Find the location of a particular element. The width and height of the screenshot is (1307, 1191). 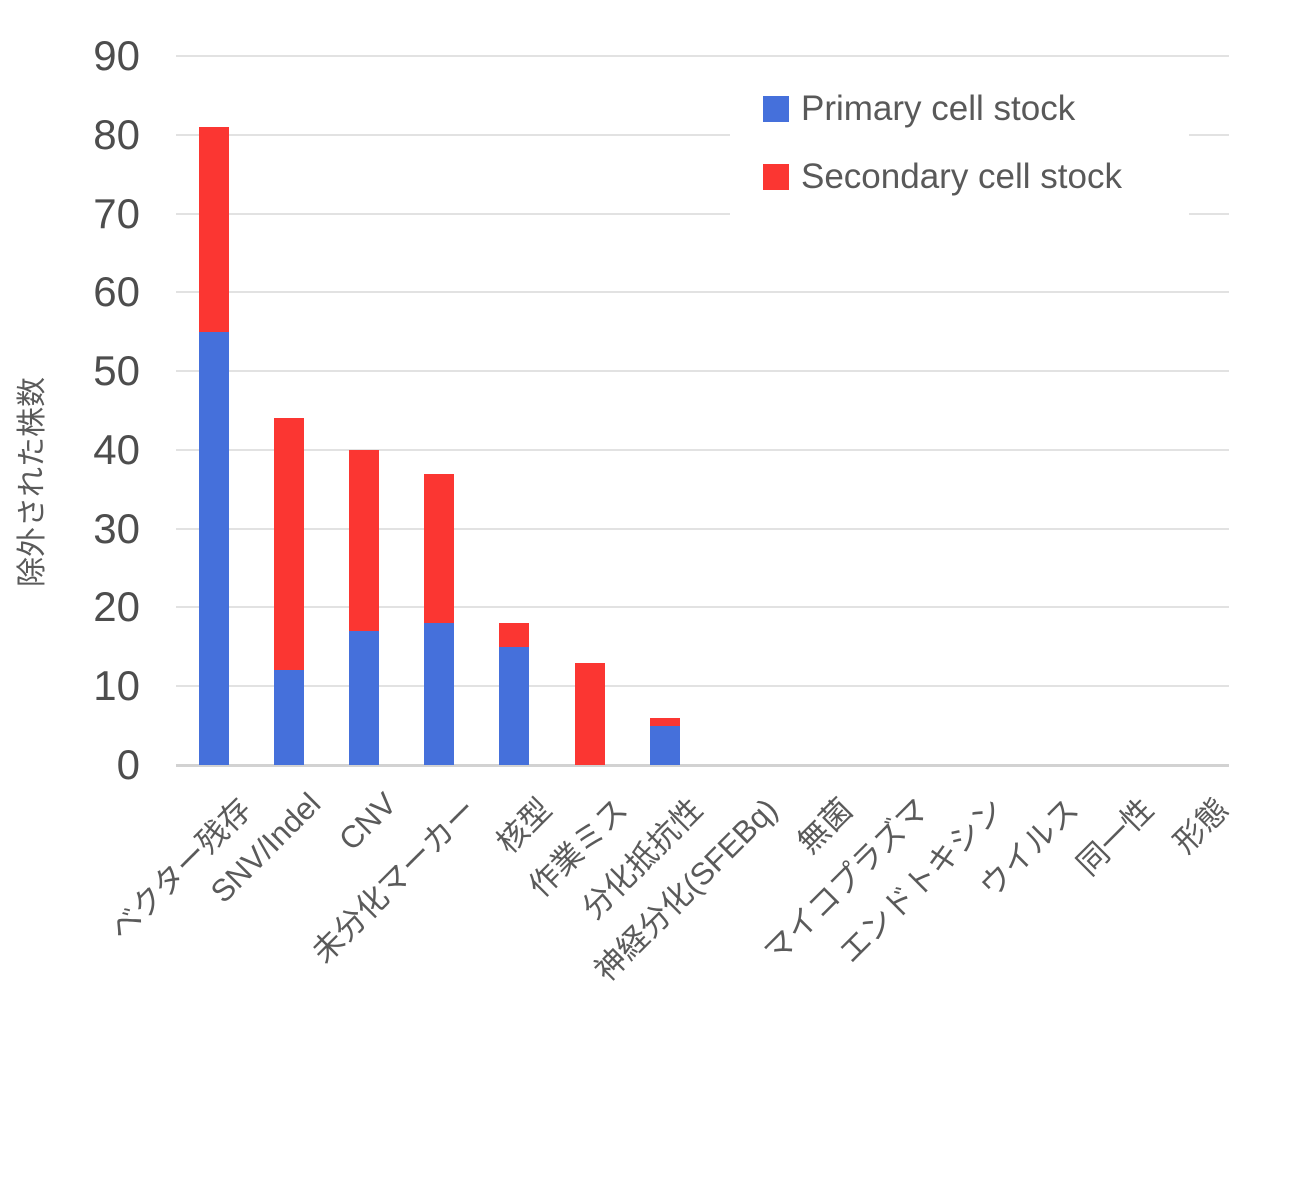

y-tick-label: 60 is located at coordinates (116, 292).